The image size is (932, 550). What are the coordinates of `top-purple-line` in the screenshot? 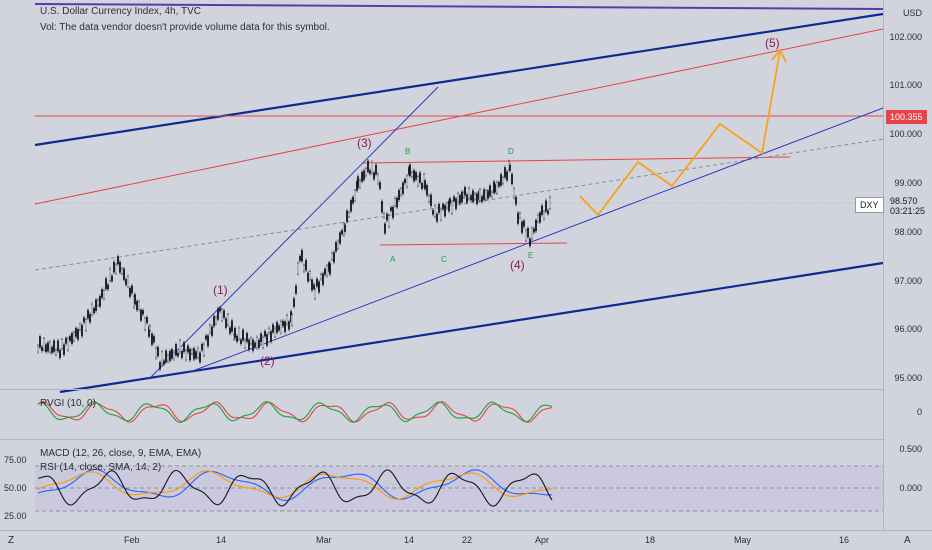 It's located at (459, 6).